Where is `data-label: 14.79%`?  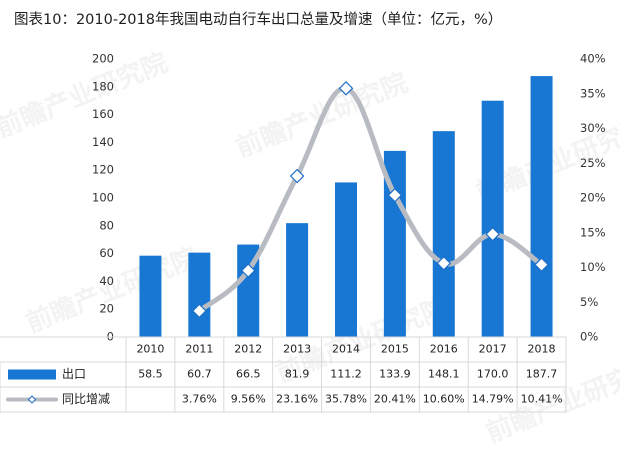
data-label: 14.79% is located at coordinates (493, 399).